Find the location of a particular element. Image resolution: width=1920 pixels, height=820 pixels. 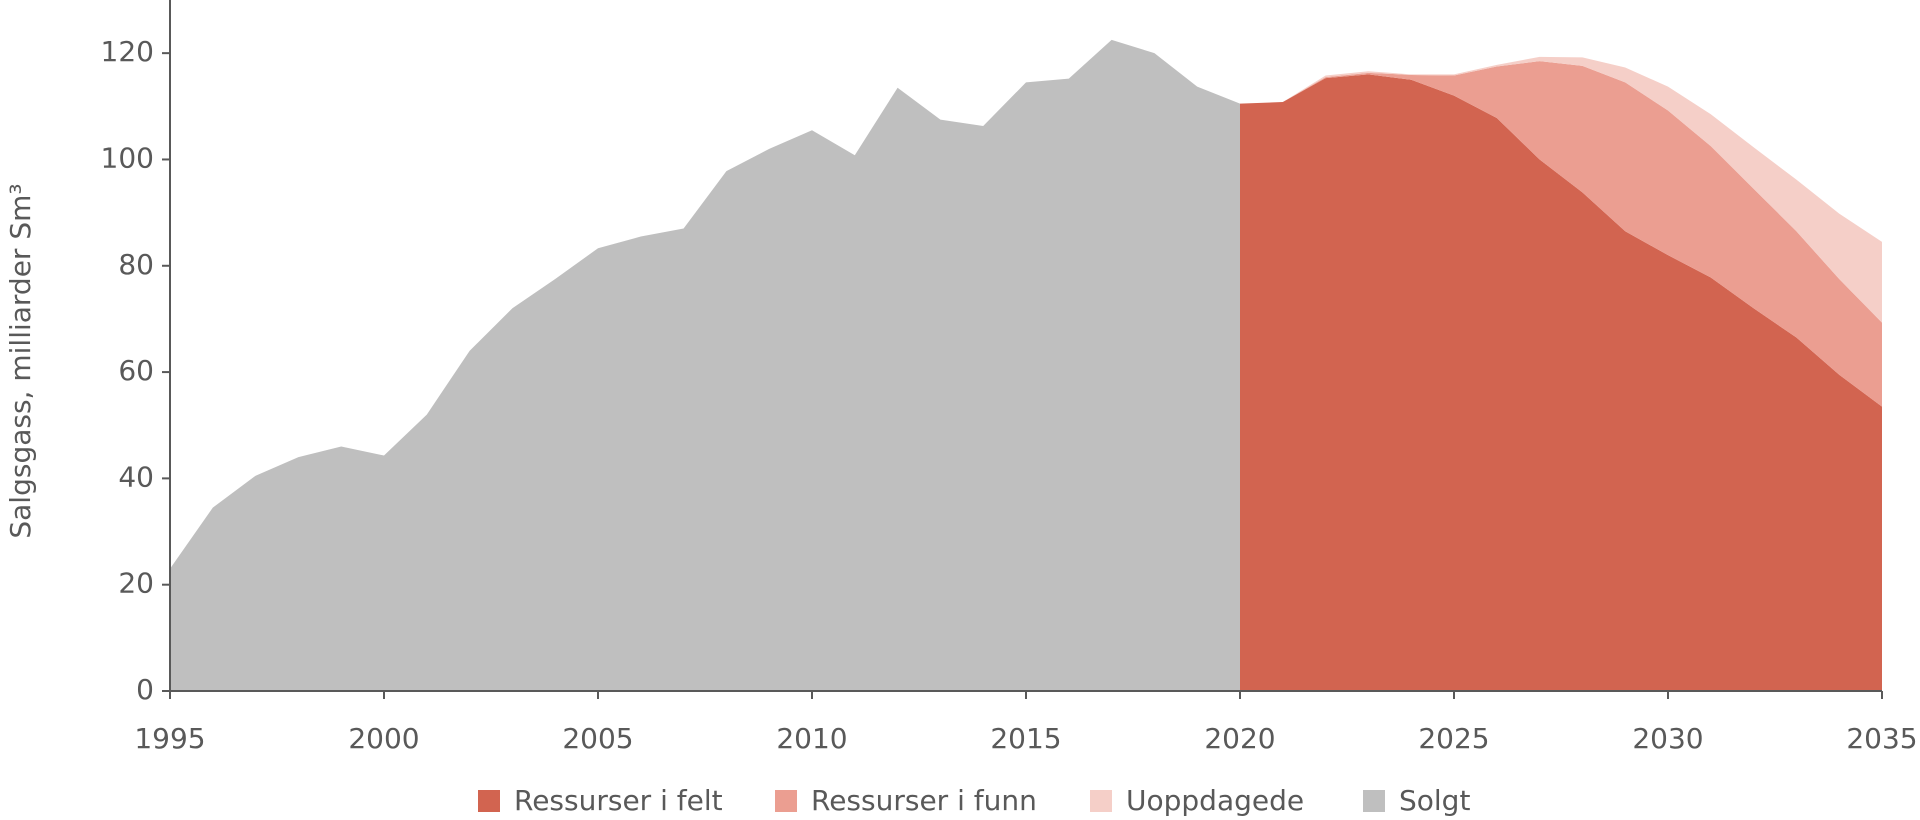

x-tick-label: 2020 is located at coordinates (1239, 738).